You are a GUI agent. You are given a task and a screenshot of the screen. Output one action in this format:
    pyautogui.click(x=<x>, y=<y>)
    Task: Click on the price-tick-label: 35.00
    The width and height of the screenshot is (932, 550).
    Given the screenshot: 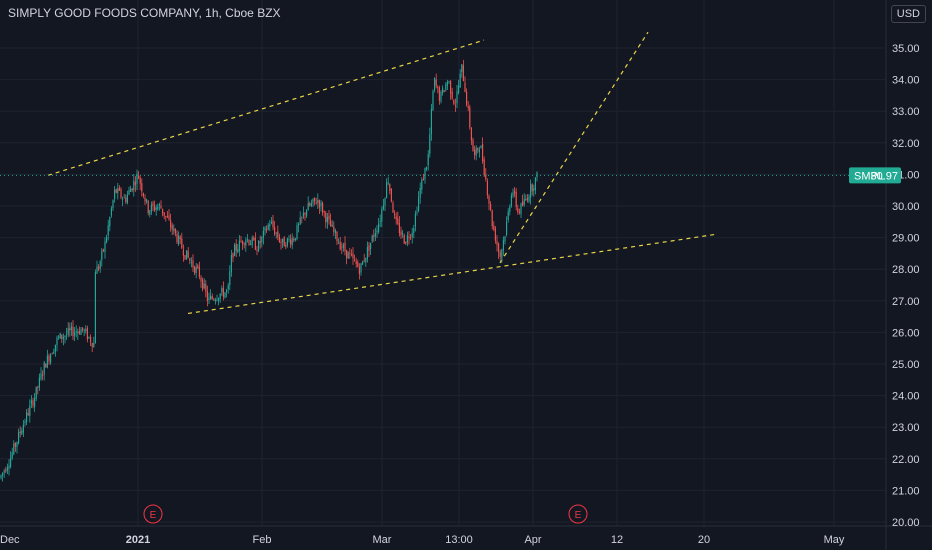 What is the action you would take?
    pyautogui.click(x=906, y=49)
    